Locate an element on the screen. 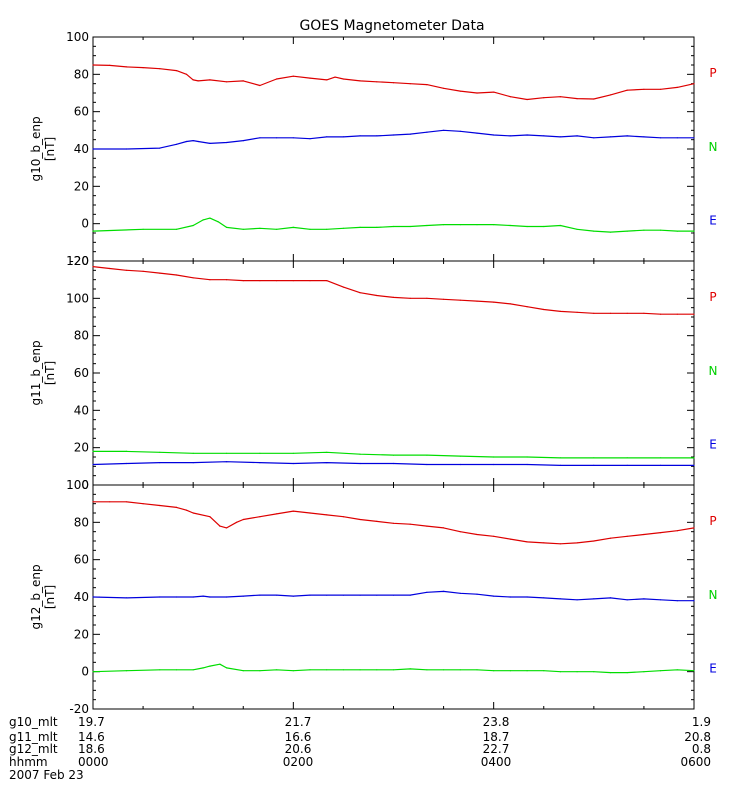 This screenshot has width=750, height=804. y-tick-label: 40 is located at coordinates (81, 597).